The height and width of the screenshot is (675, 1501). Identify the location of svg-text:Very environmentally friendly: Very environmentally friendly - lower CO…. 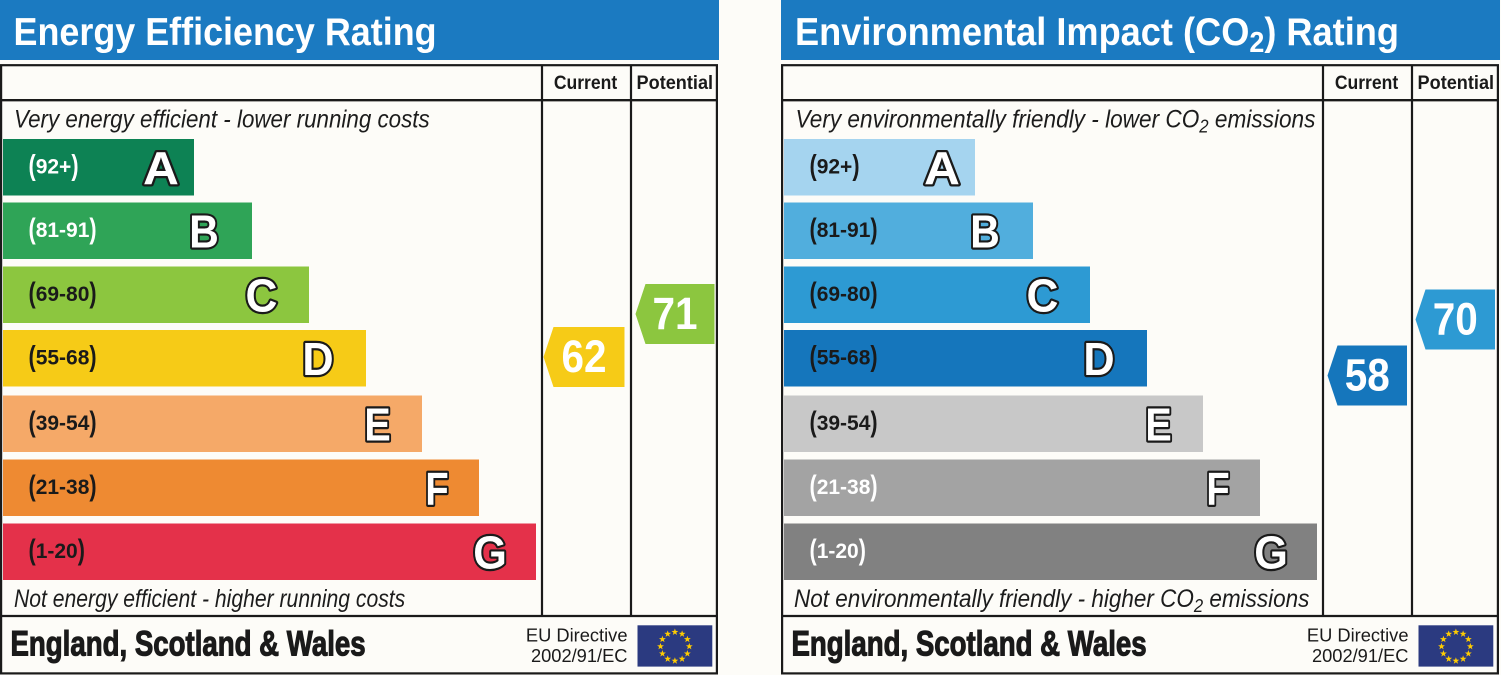
(1056, 120).